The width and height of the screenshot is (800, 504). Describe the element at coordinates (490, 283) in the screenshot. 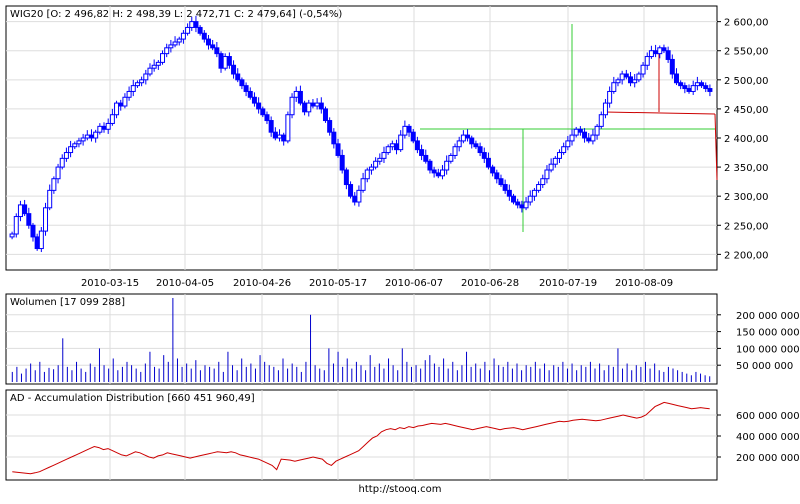

I see `x-tick-label: 2010-06-28` at that location.